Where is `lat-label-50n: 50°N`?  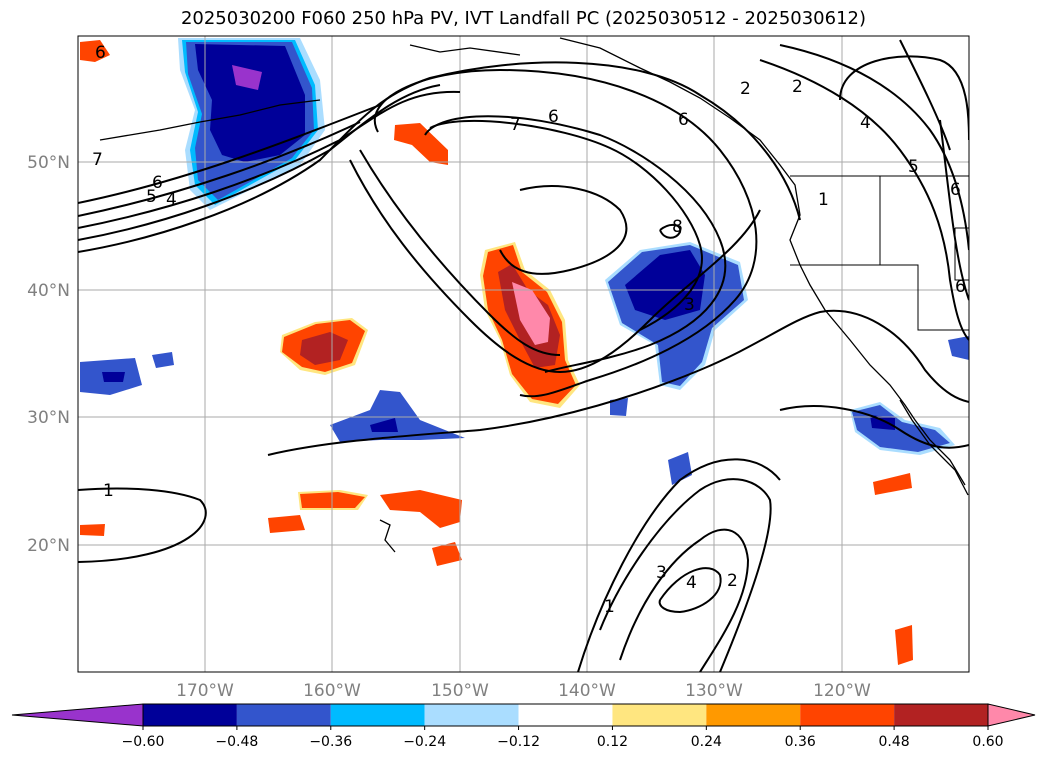
lat-label-50n: 50°N is located at coordinates (48, 163).